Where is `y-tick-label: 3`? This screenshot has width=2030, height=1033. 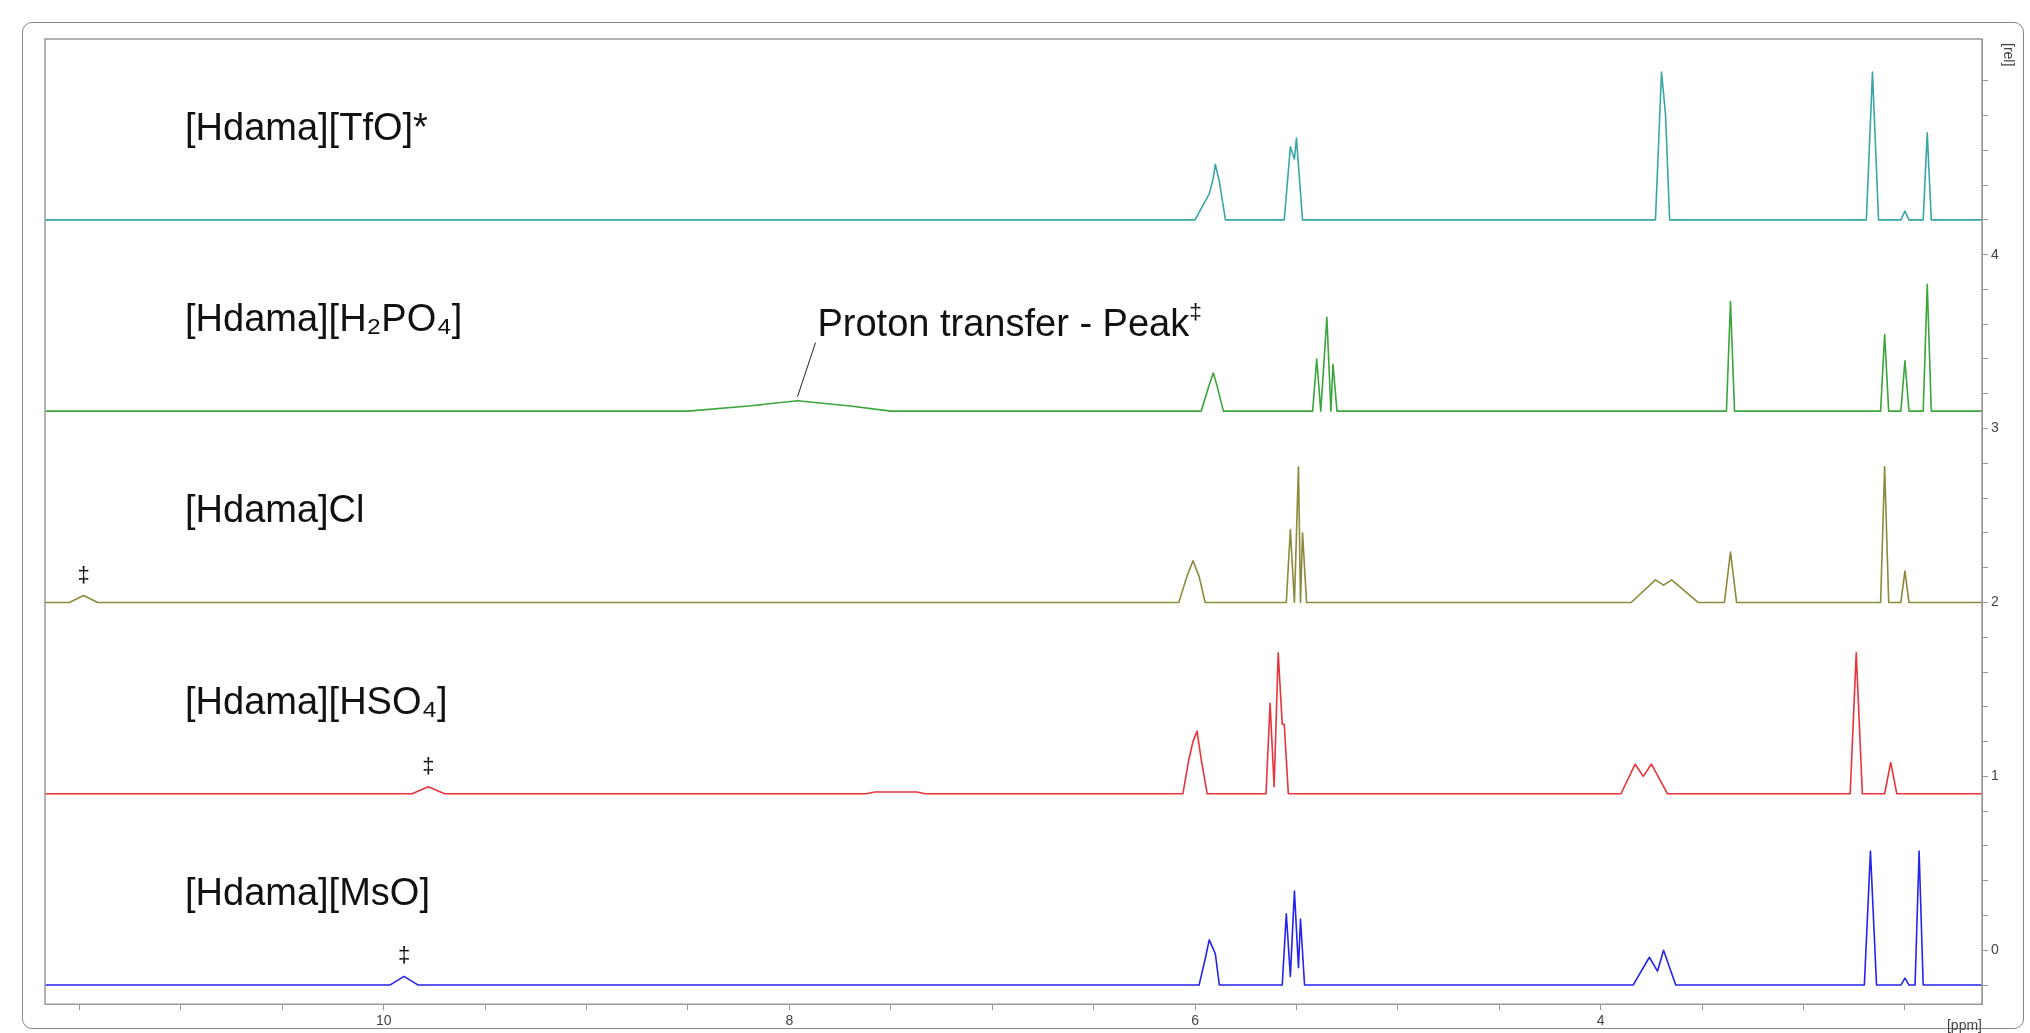
y-tick-label: 3 is located at coordinates (1995, 427).